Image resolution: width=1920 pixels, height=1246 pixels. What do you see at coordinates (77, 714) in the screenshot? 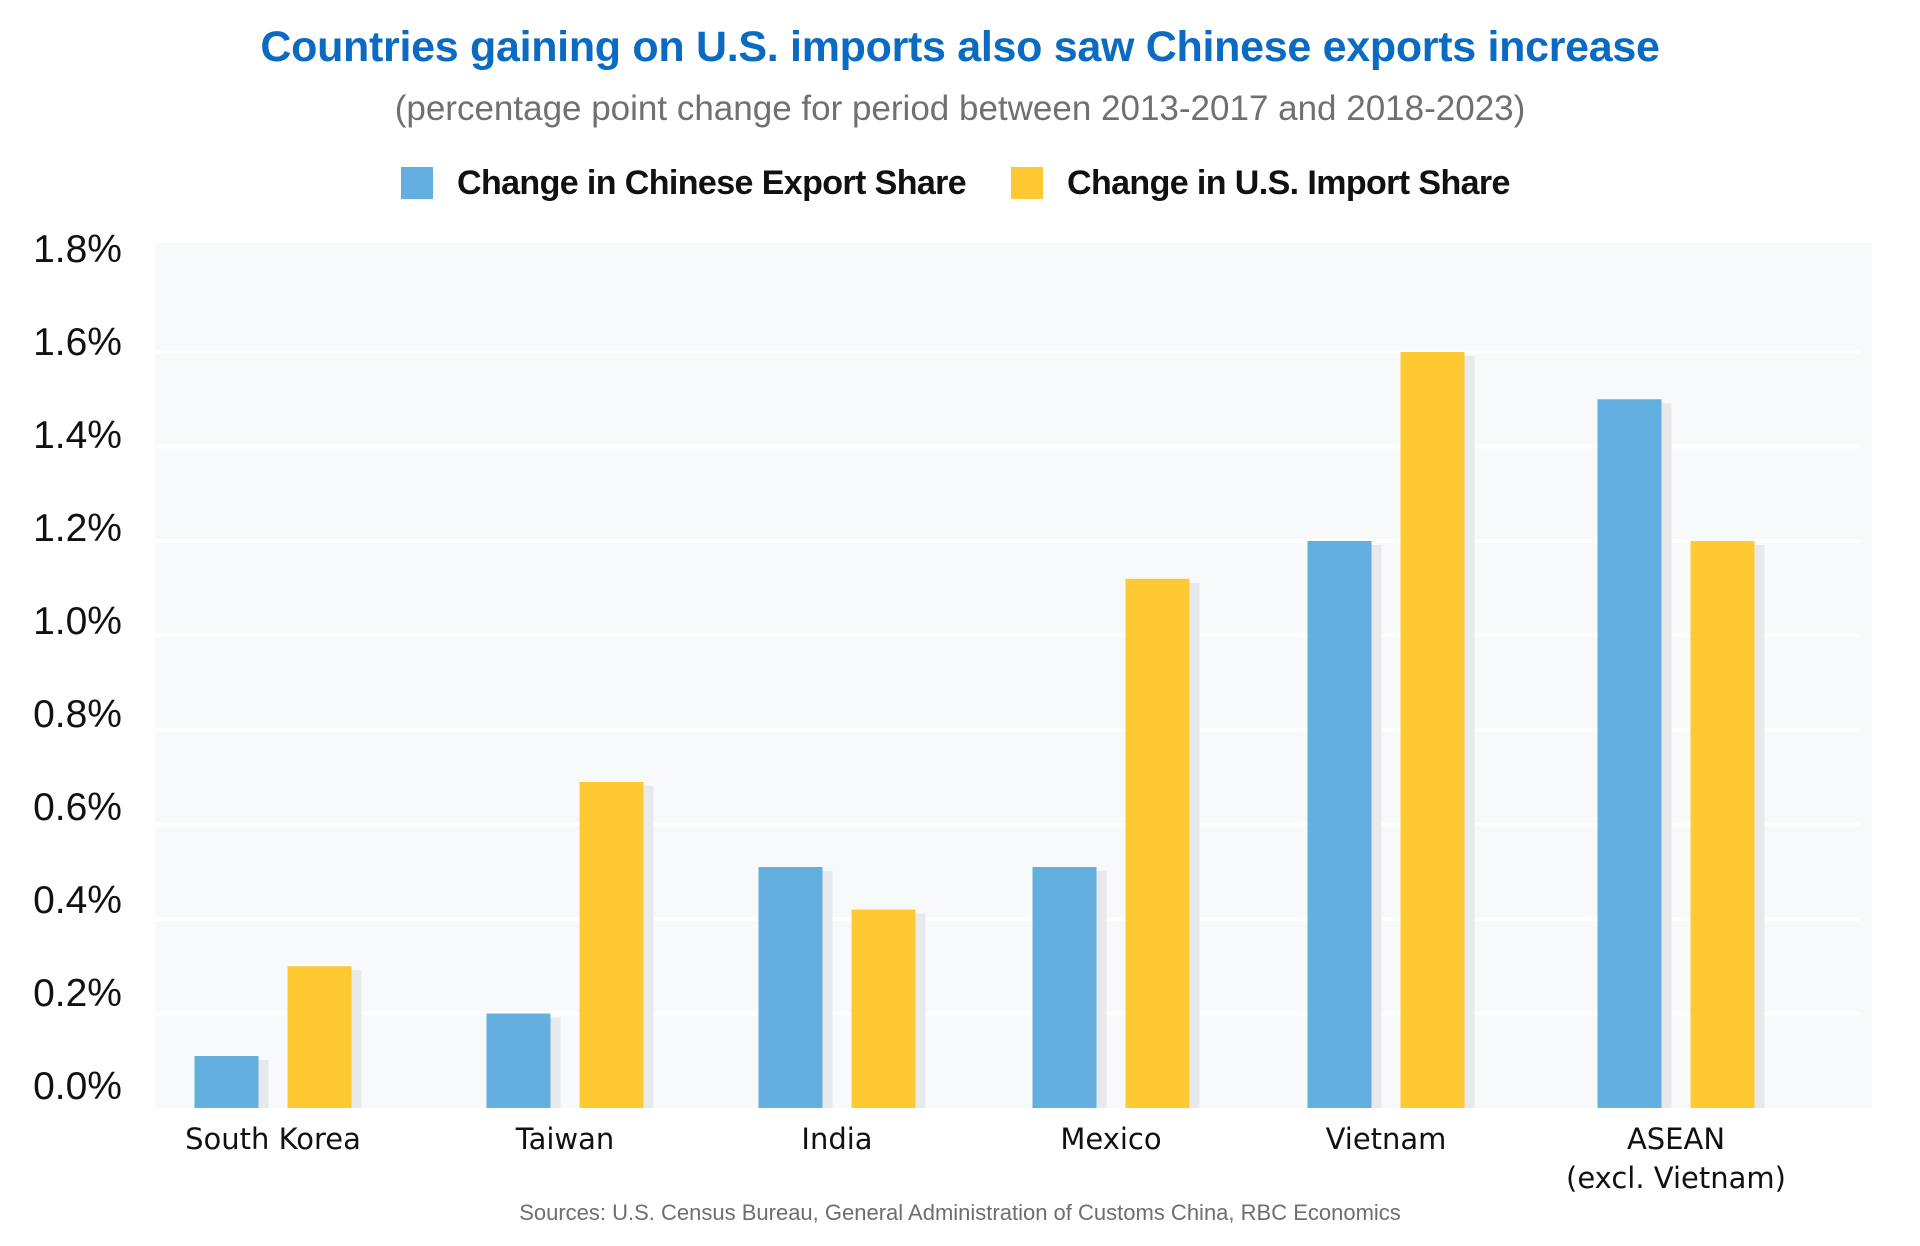
I see `y-tick-label: 0.8%` at bounding box center [77, 714].